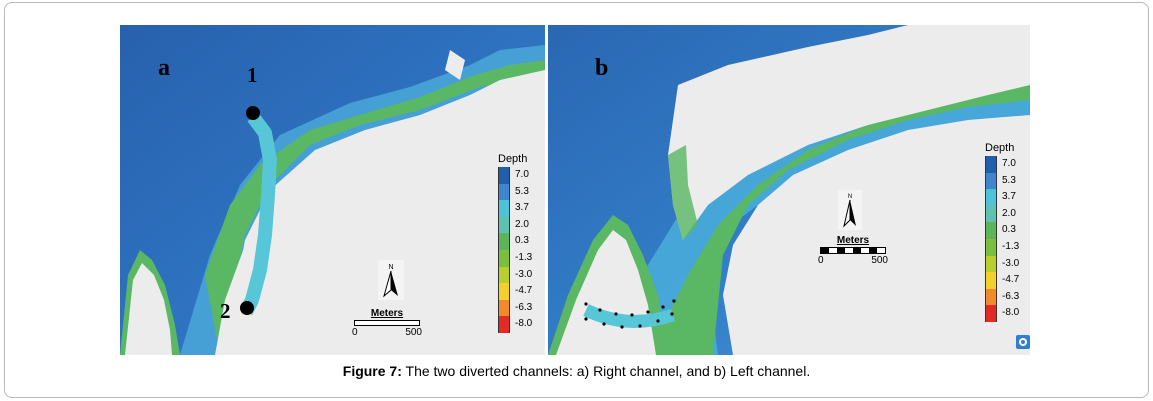 This screenshot has height=401, width=1153. I want to click on panel-a-label: a, so click(164, 68).